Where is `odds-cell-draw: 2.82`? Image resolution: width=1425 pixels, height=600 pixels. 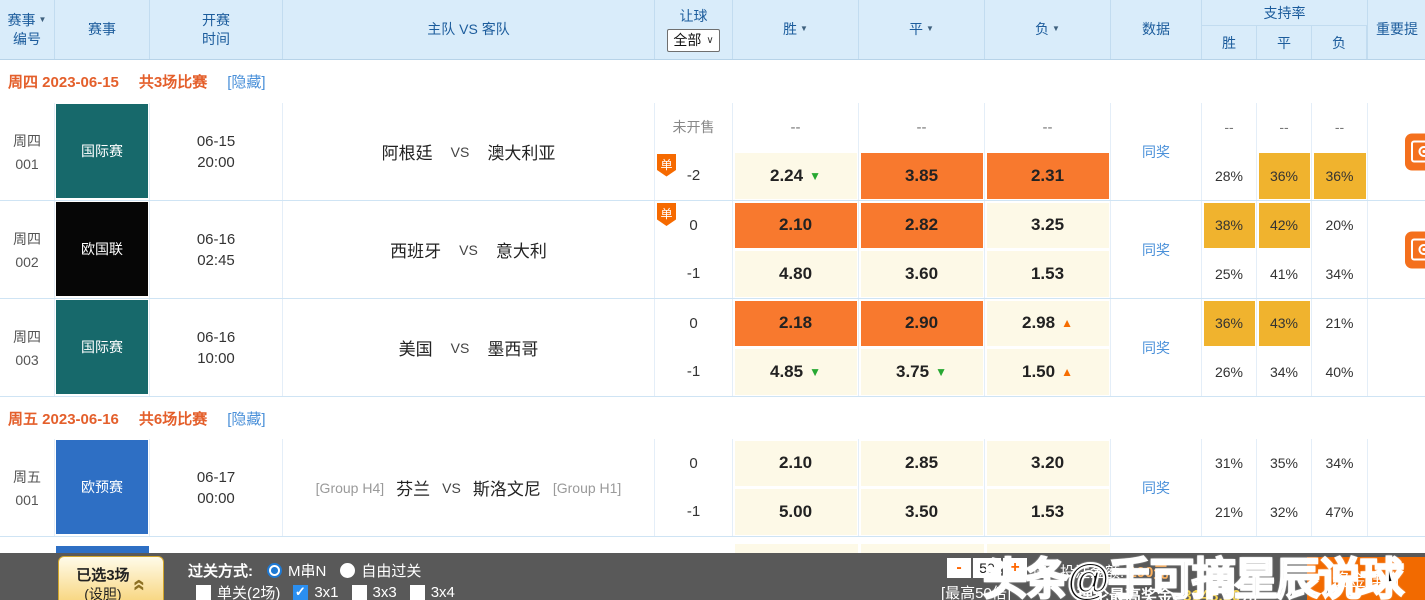 odds-cell-draw: 2.82 is located at coordinates (921, 225).